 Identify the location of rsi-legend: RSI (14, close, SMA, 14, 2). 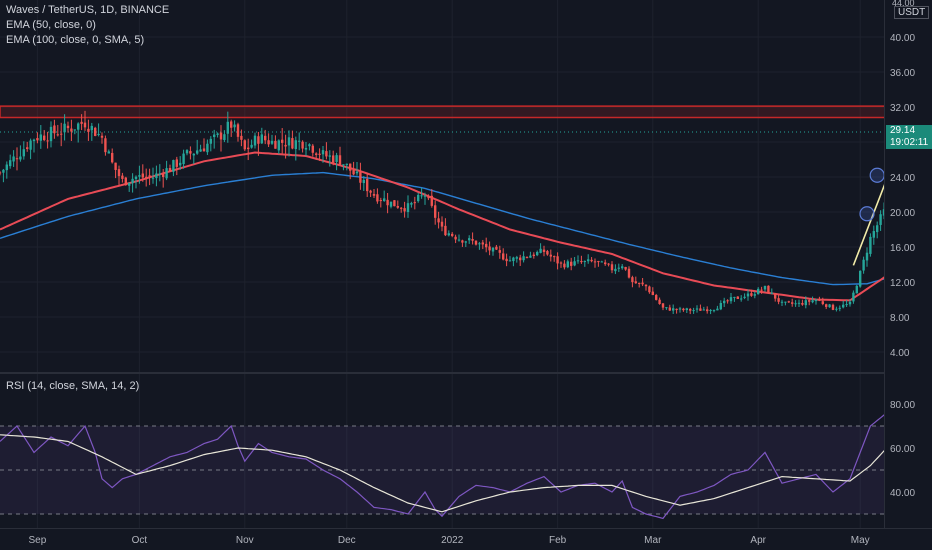
(73, 386).